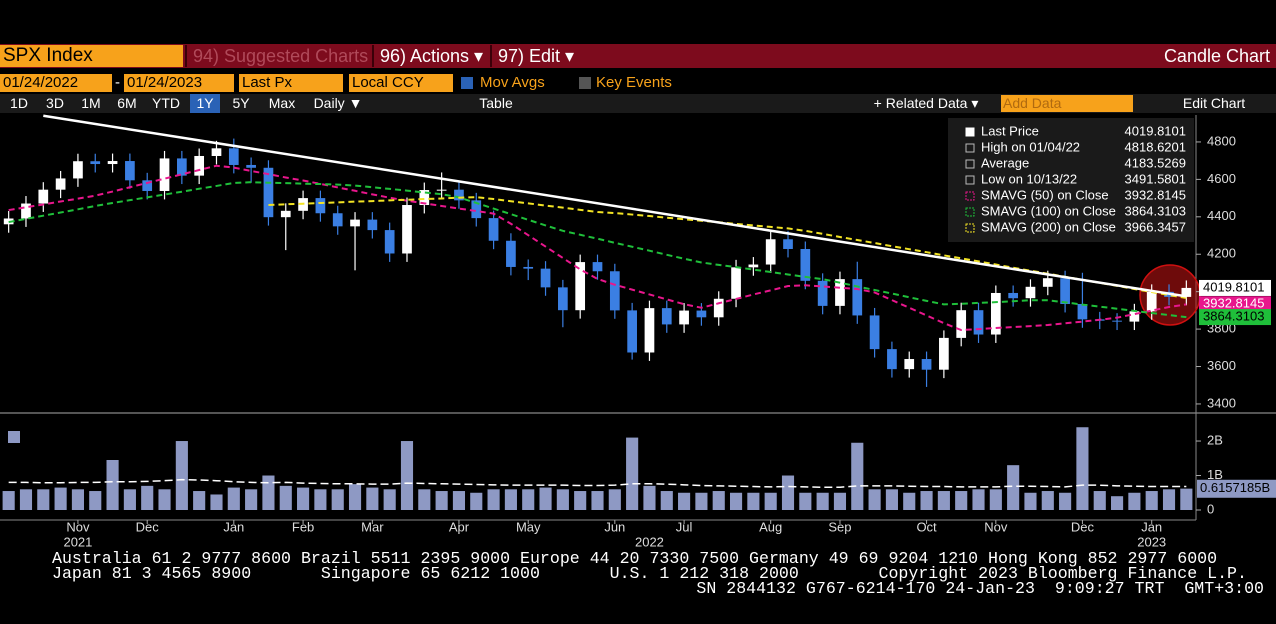 This screenshot has width=1276, height=624. I want to click on last-value-tag: 3864.3103, so click(1233, 315).